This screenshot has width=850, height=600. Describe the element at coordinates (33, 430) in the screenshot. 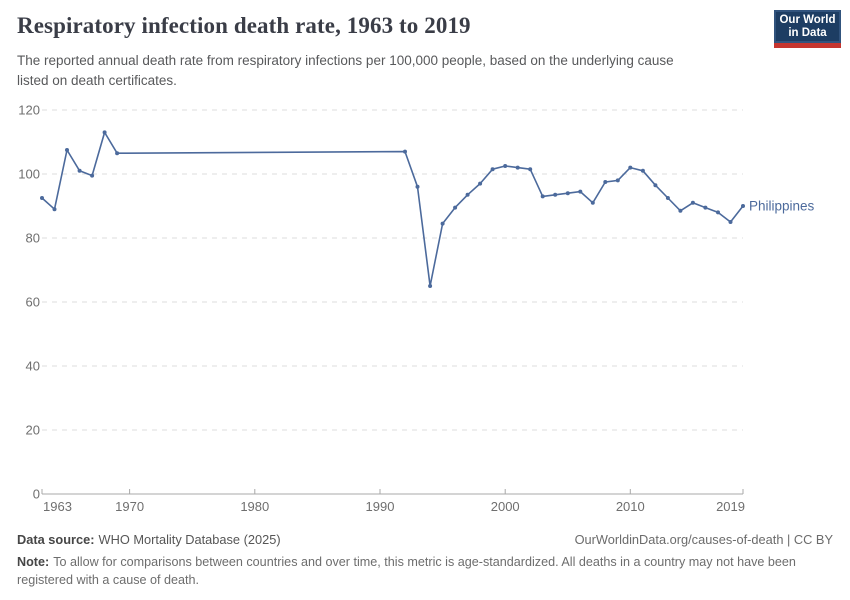

I see `y-axis-tick-label: 20` at that location.